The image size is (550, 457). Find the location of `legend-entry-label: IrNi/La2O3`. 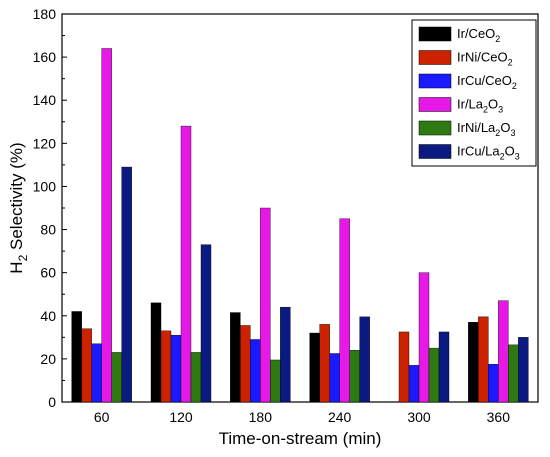

legend-entry-label: IrNi/La2O3 is located at coordinates (486, 129).